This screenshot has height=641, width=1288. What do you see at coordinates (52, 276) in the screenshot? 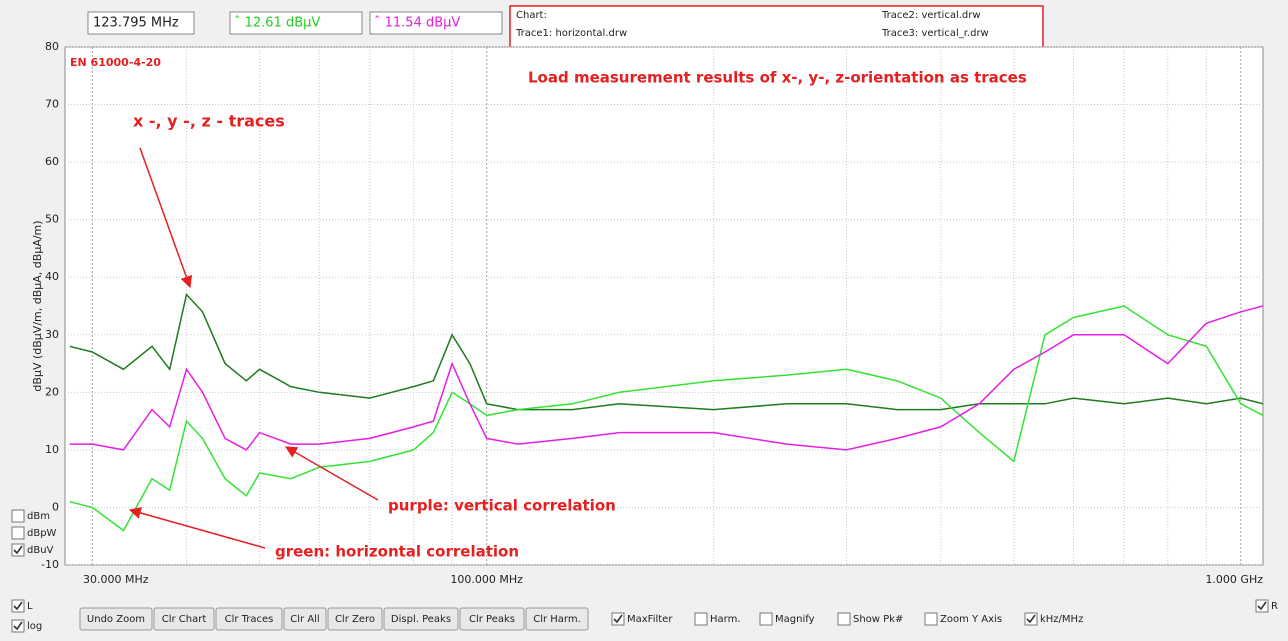
I see `y-tick-label: 40` at bounding box center [52, 276].